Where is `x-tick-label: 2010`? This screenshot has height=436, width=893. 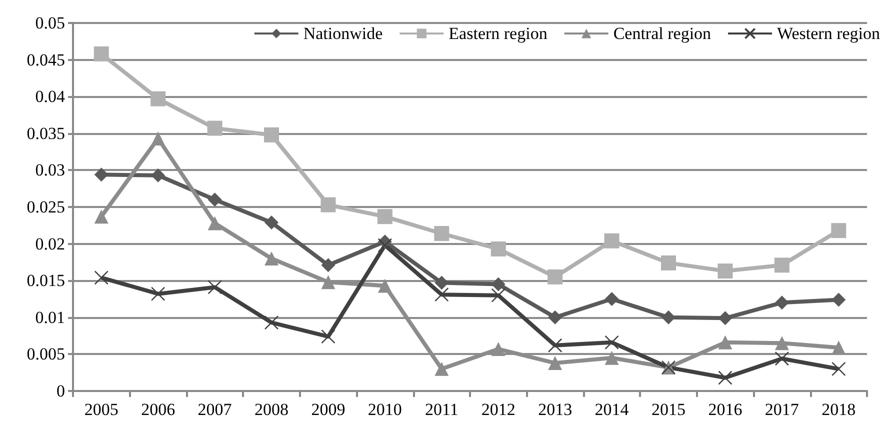 x-tick-label: 2010 is located at coordinates (385, 409).